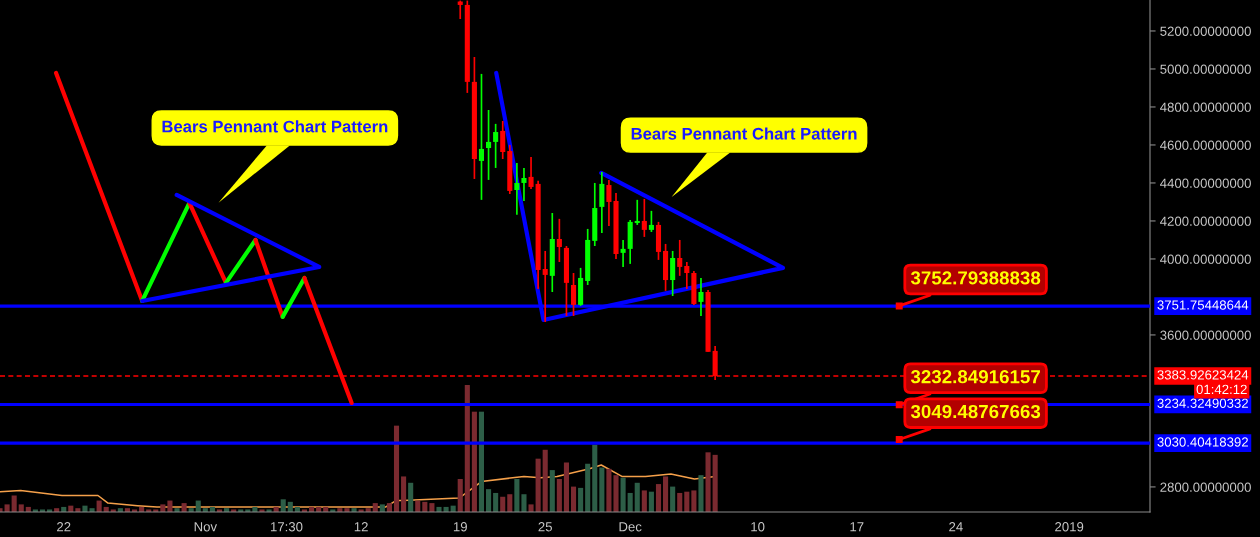  Describe the element at coordinates (64, 527) in the screenshot. I see `x-tick-label: 22` at that location.